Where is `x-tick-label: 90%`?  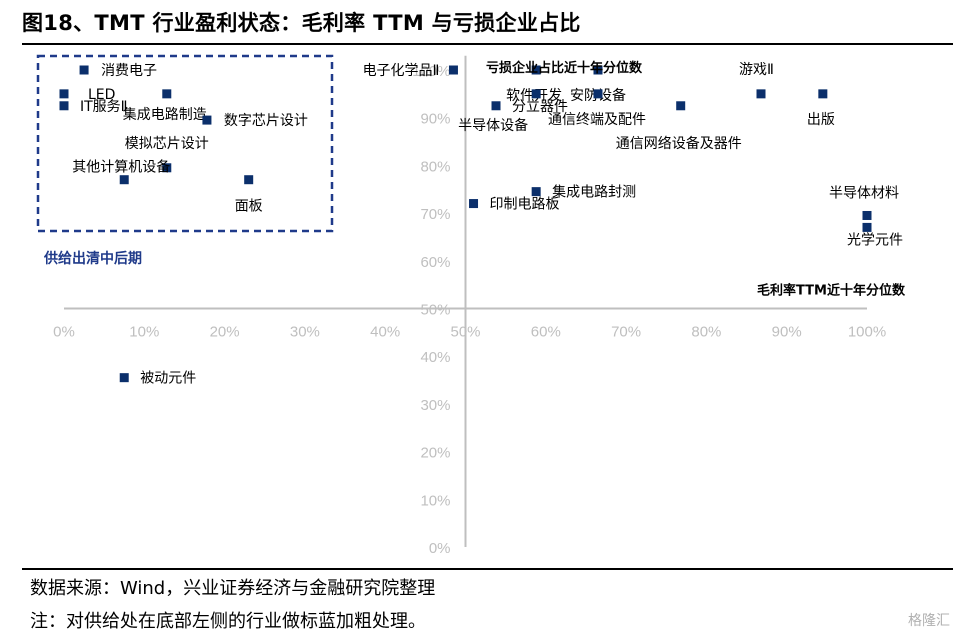 x-tick-label: 90% is located at coordinates (787, 332).